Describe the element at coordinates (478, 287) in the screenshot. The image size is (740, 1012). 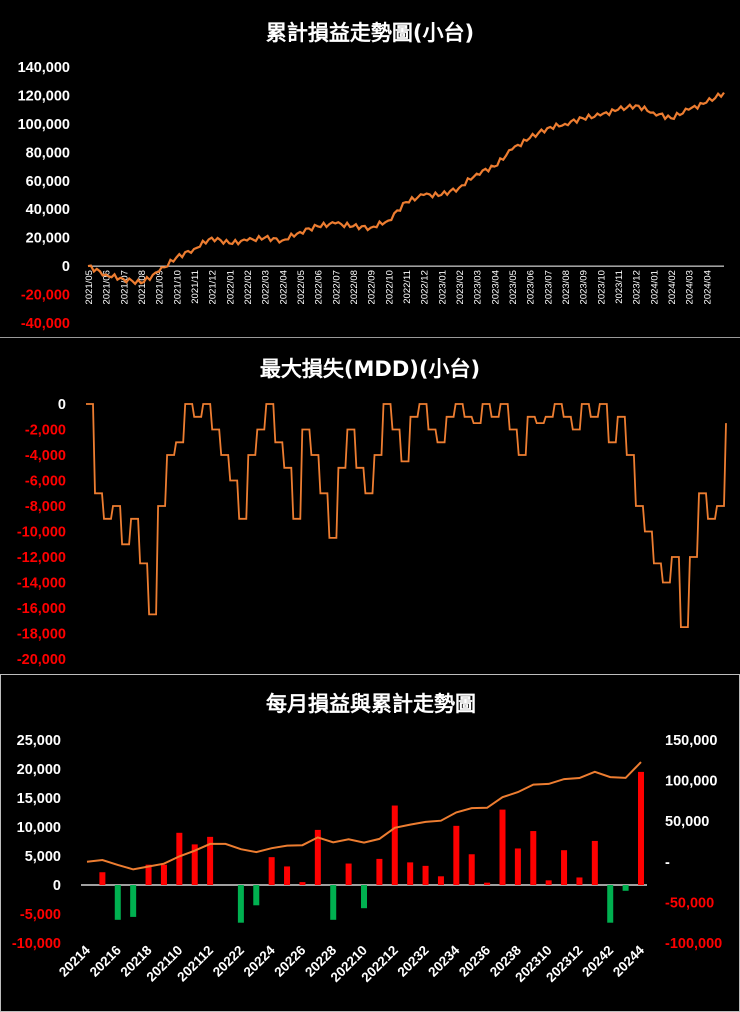
I see `x-tick-label: 2023/03` at that location.